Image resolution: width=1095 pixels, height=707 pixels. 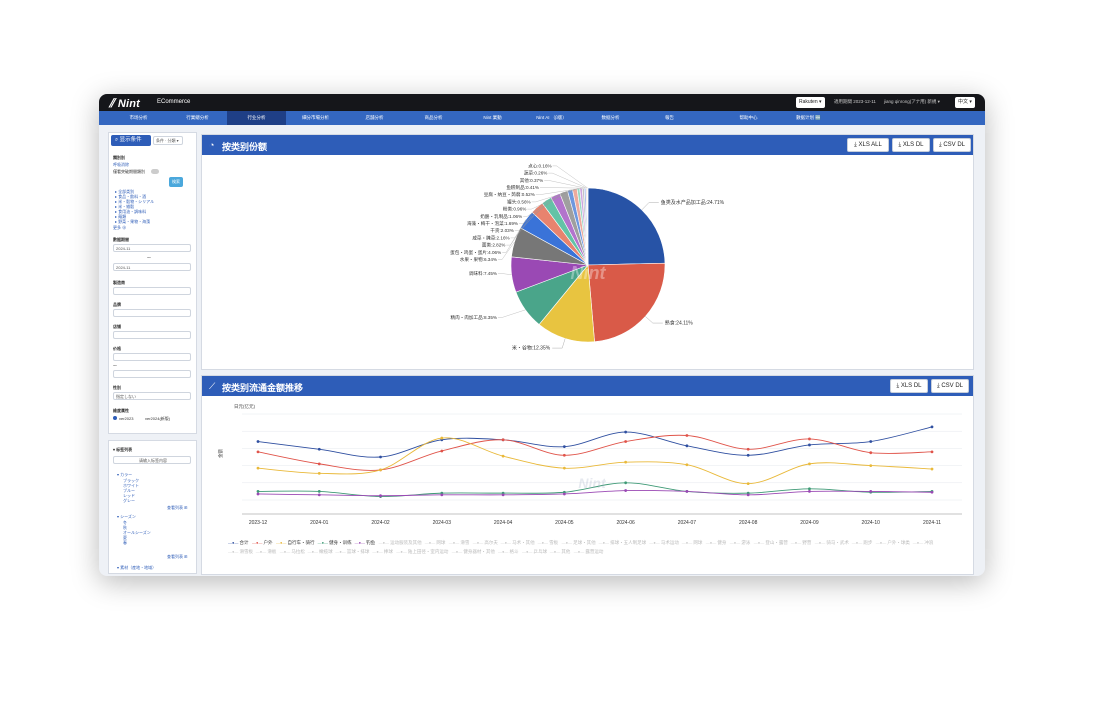 What do you see at coordinates (129, 495) in the screenshot?
I see `color-option: レッド` at bounding box center [129, 495].